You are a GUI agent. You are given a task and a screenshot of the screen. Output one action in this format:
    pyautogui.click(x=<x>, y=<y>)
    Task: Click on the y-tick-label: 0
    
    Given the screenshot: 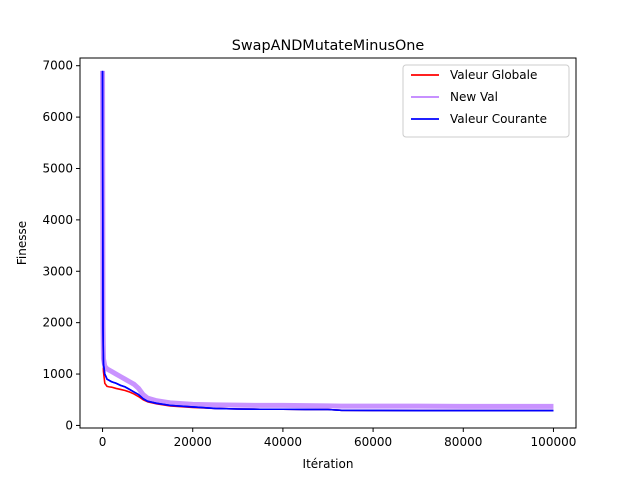 What is the action you would take?
    pyautogui.click(x=69, y=425)
    